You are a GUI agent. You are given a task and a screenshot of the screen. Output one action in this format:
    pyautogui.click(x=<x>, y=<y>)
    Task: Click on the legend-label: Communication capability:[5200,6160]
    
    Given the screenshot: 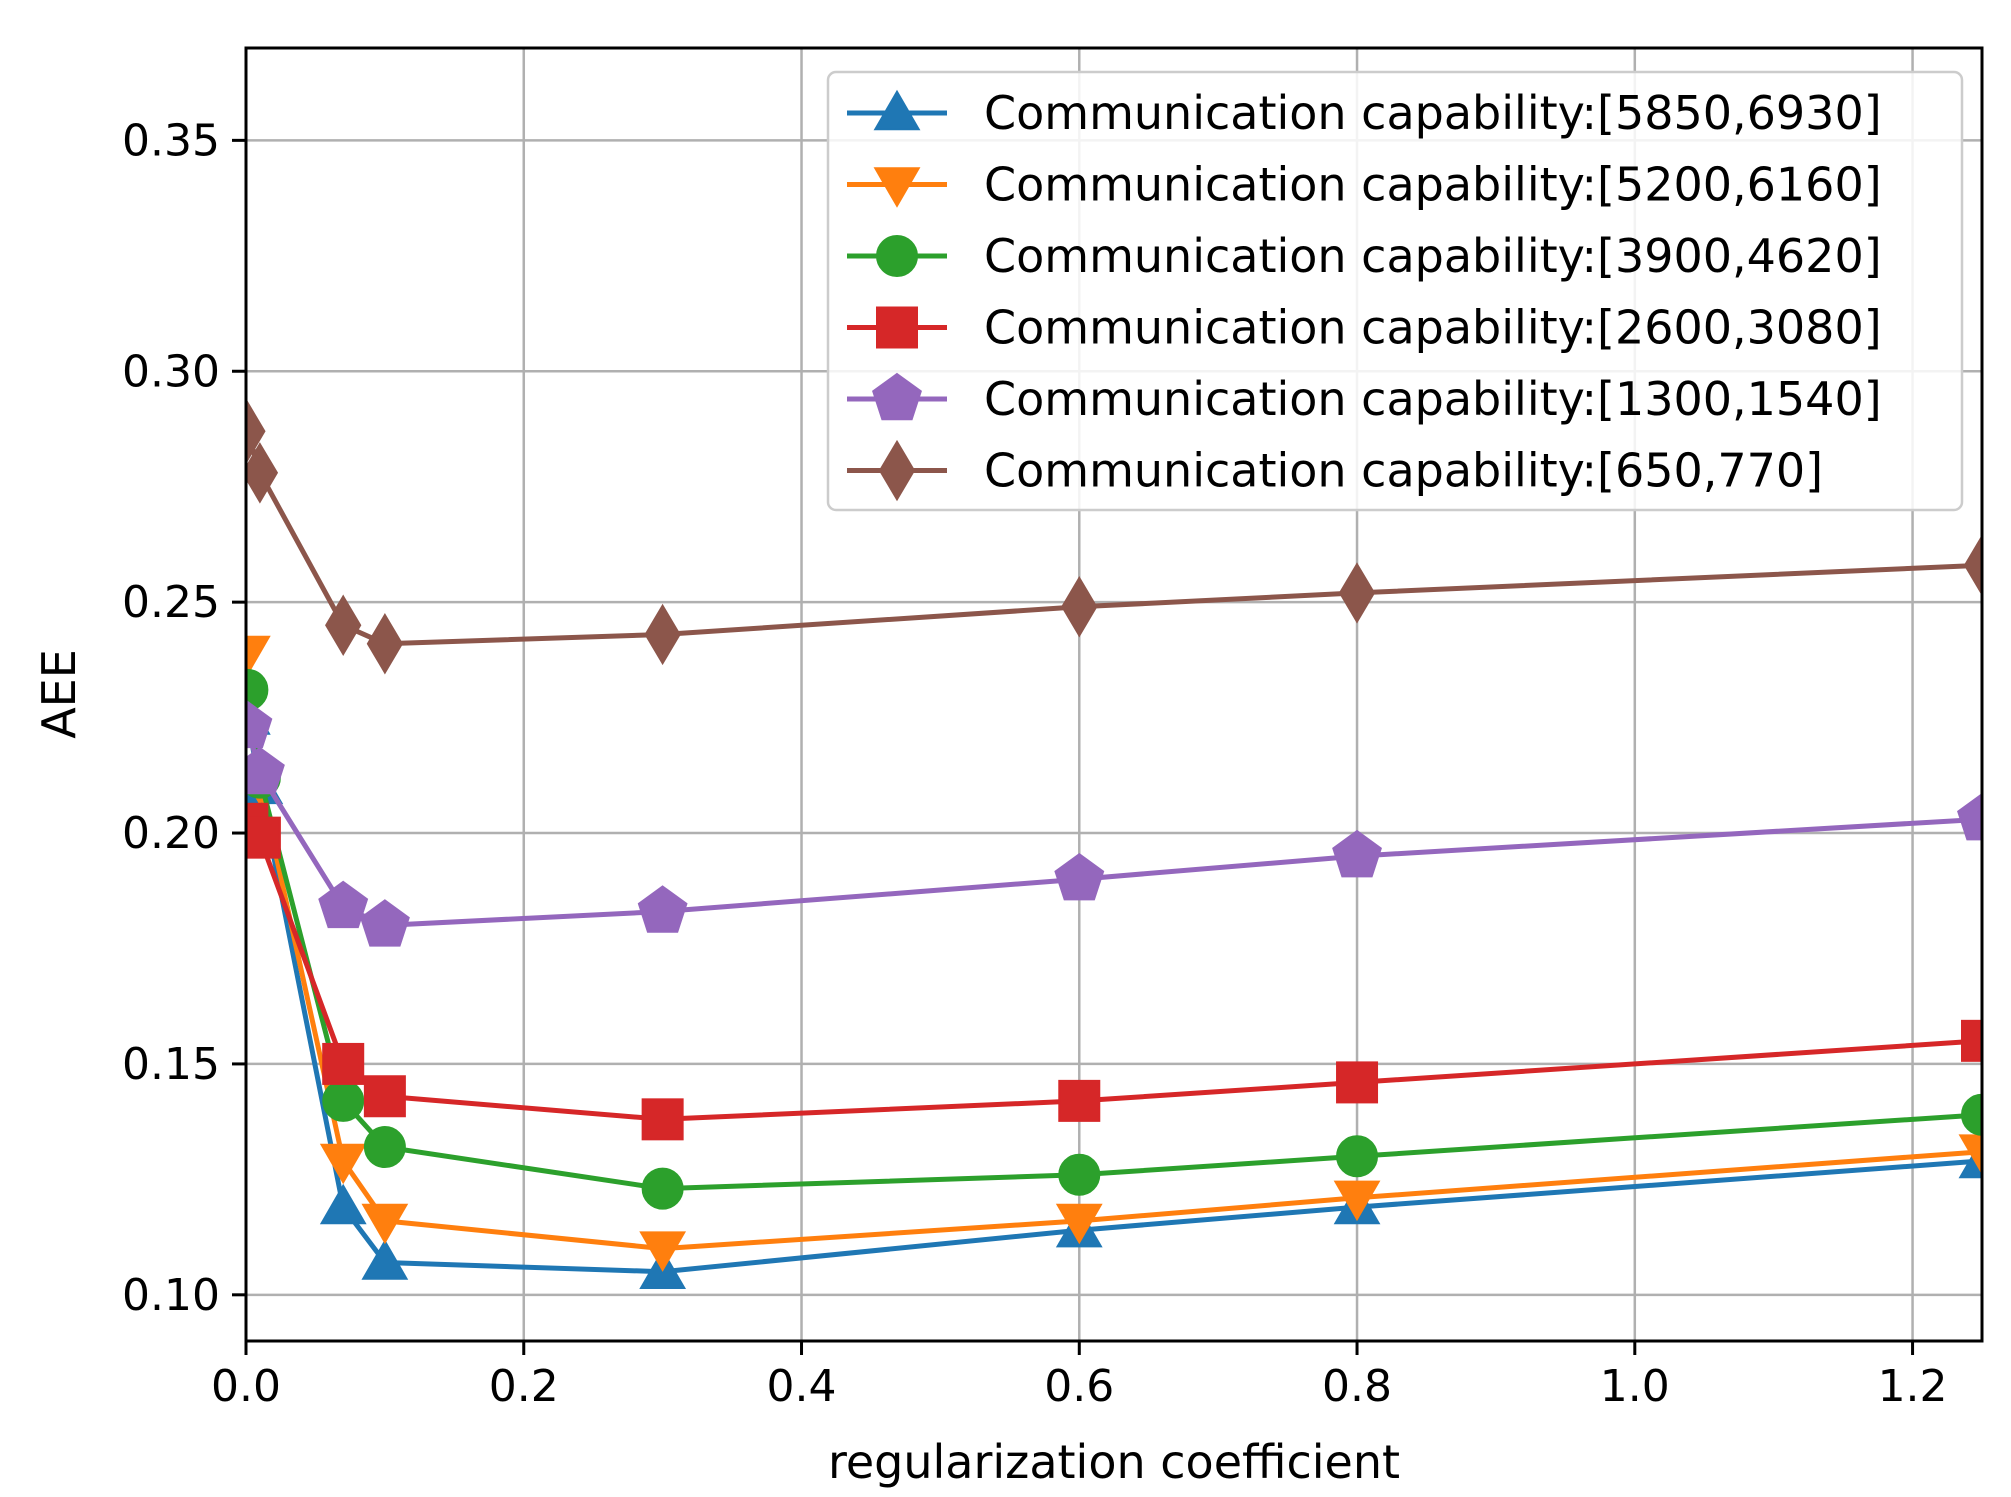 What is the action you would take?
    pyautogui.click(x=1433, y=185)
    